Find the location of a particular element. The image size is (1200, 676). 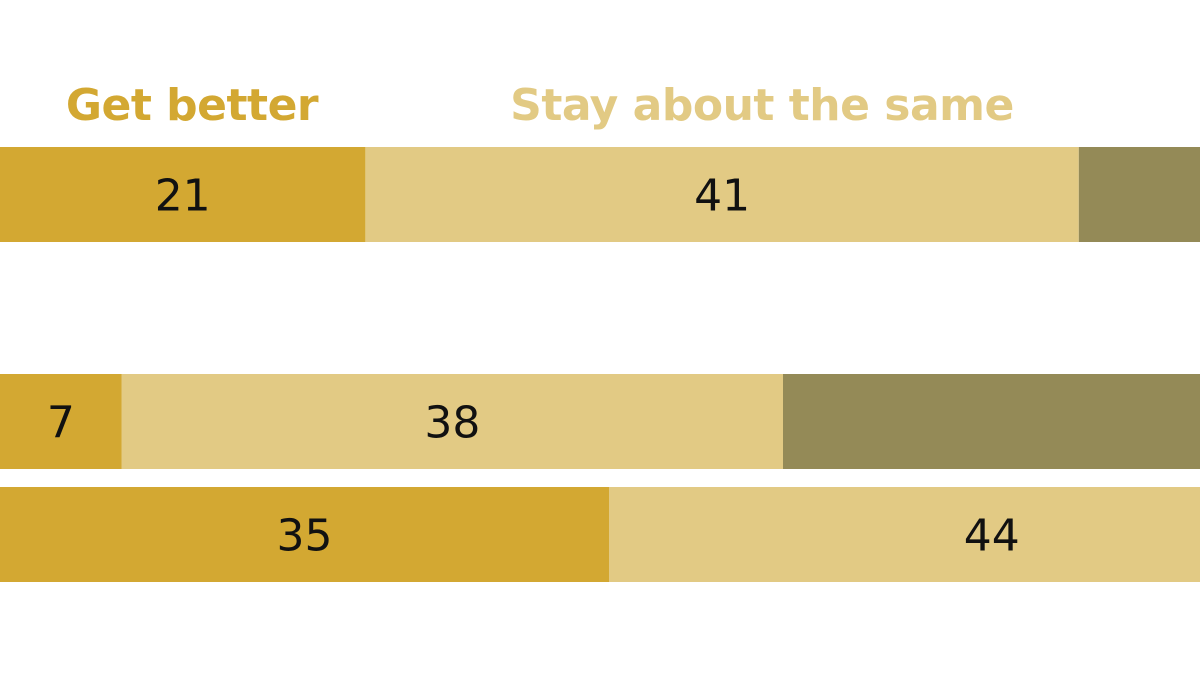

bar-row1-series2 is located at coordinates (722, 194).